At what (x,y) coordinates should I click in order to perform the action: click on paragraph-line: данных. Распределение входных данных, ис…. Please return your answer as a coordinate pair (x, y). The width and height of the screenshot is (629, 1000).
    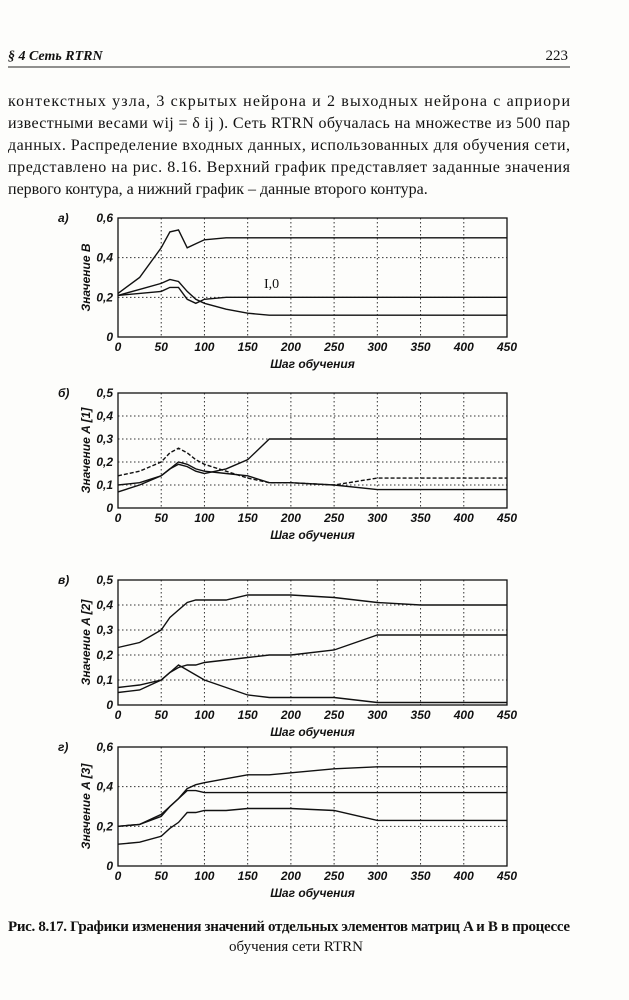
    Looking at the image, I should click on (289, 145).